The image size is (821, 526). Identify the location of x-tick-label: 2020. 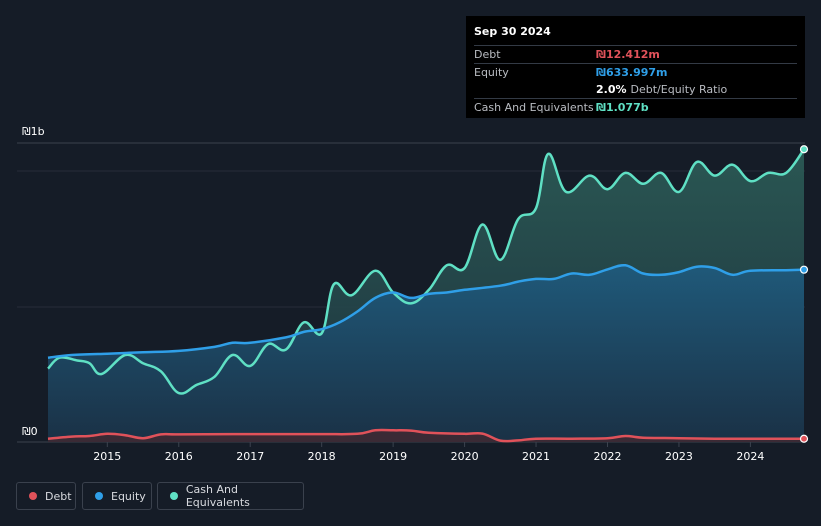
(465, 456).